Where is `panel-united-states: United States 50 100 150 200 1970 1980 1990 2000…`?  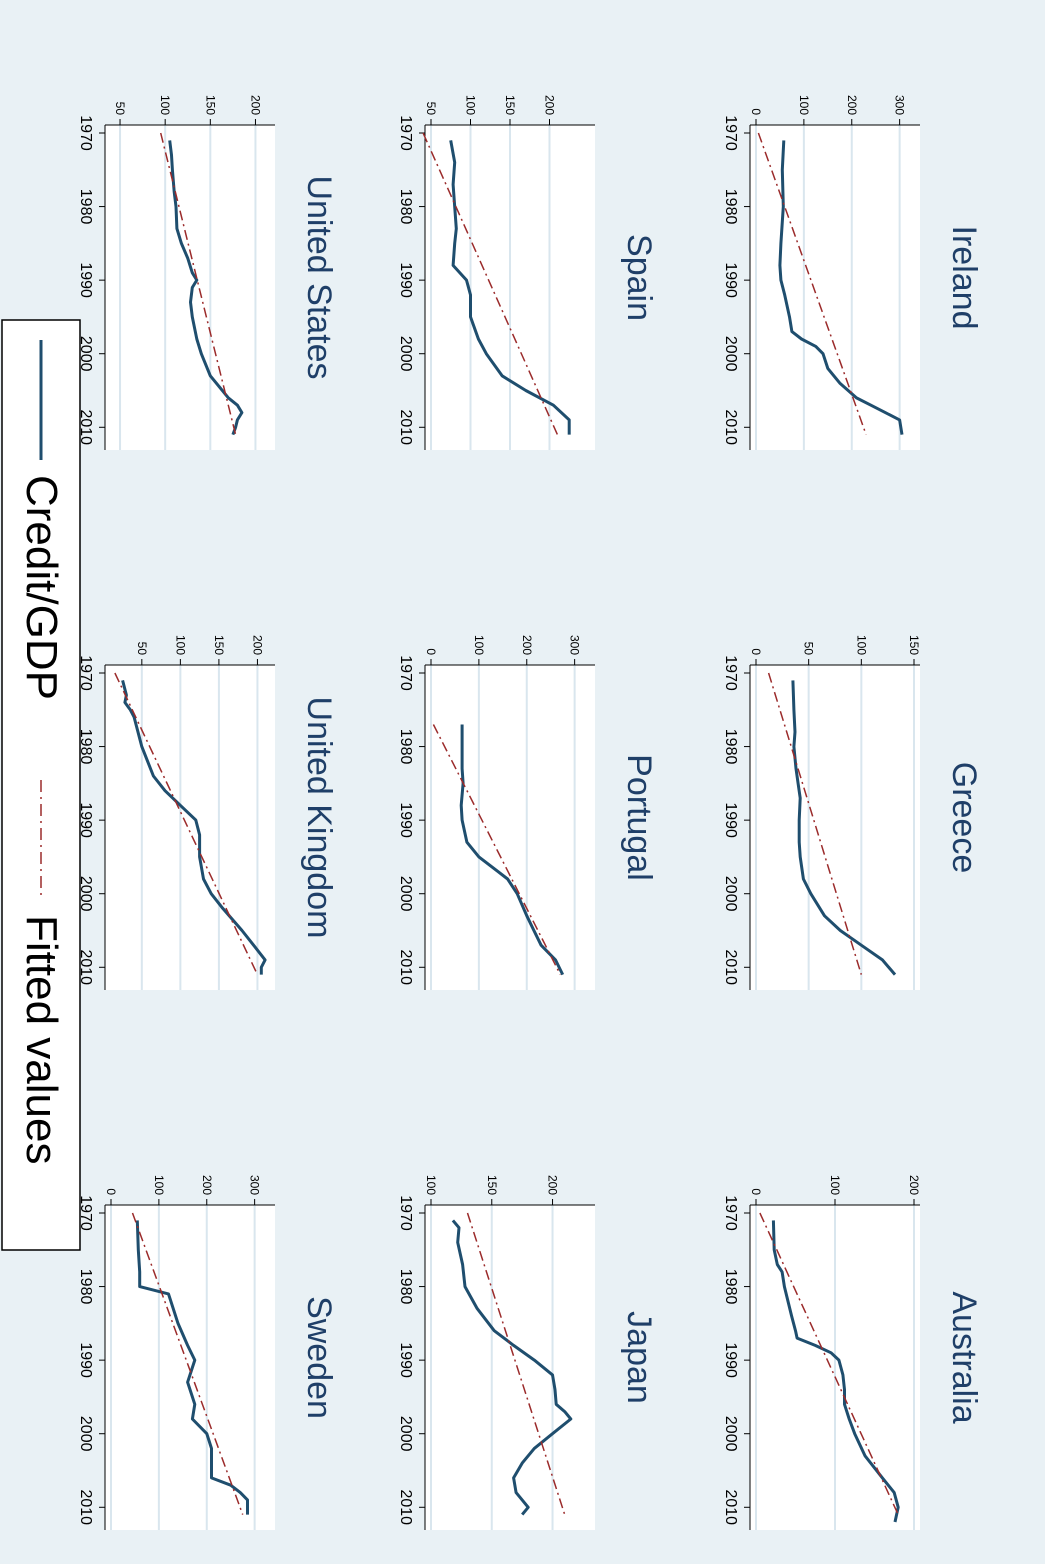
panel-united-states: United States 50 100 150 200 1970 1980 1990 2000… is located at coordinates (207, 272).